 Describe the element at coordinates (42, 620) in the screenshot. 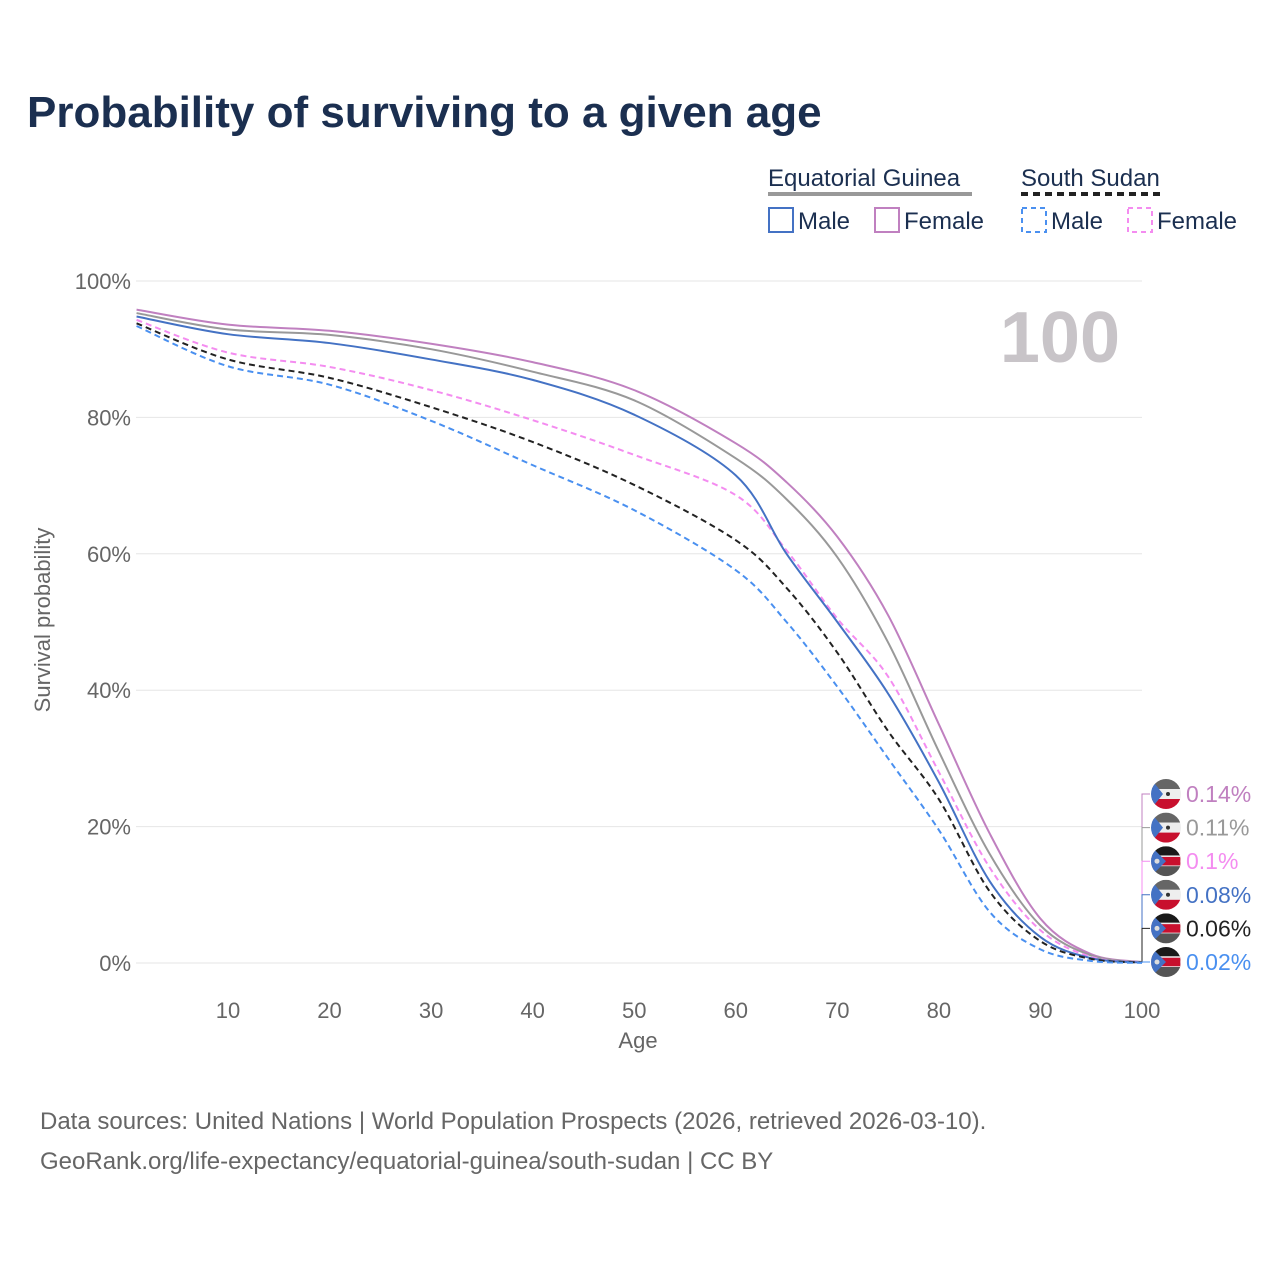

I see `y-axis-label: Survival probability` at that location.